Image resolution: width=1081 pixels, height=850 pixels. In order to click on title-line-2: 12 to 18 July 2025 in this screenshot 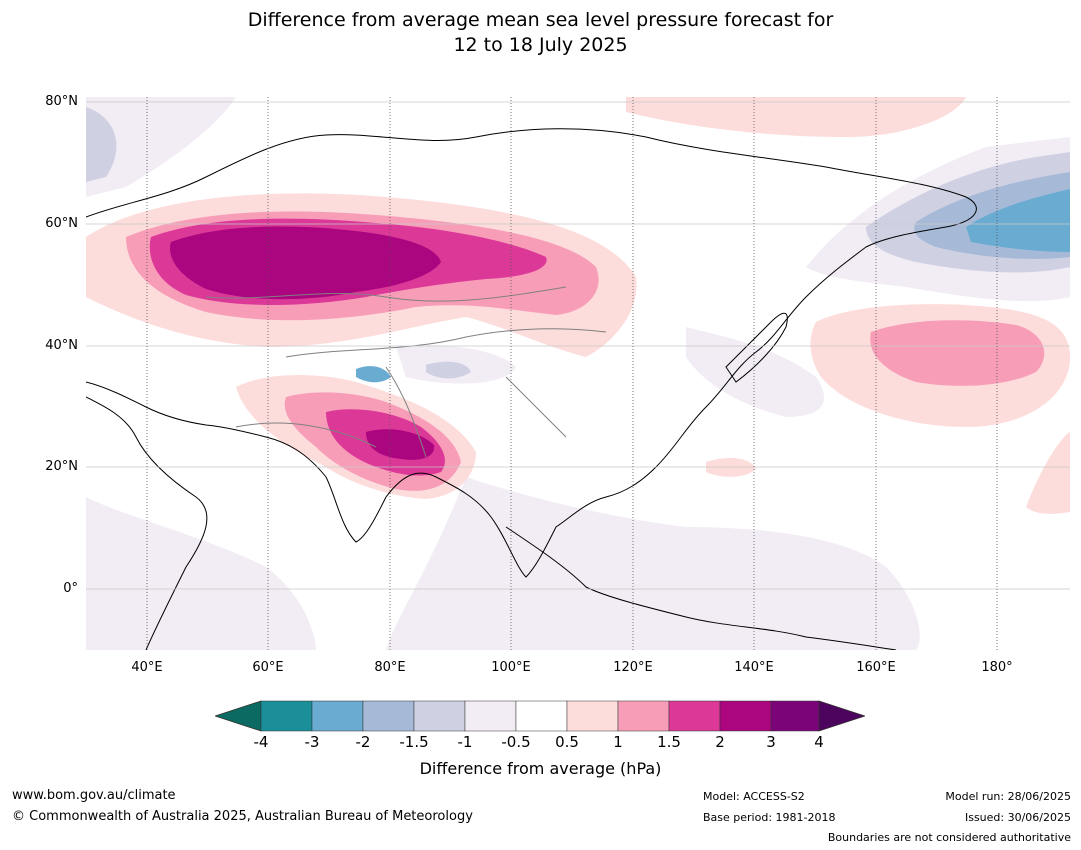, I will do `click(540, 45)`.